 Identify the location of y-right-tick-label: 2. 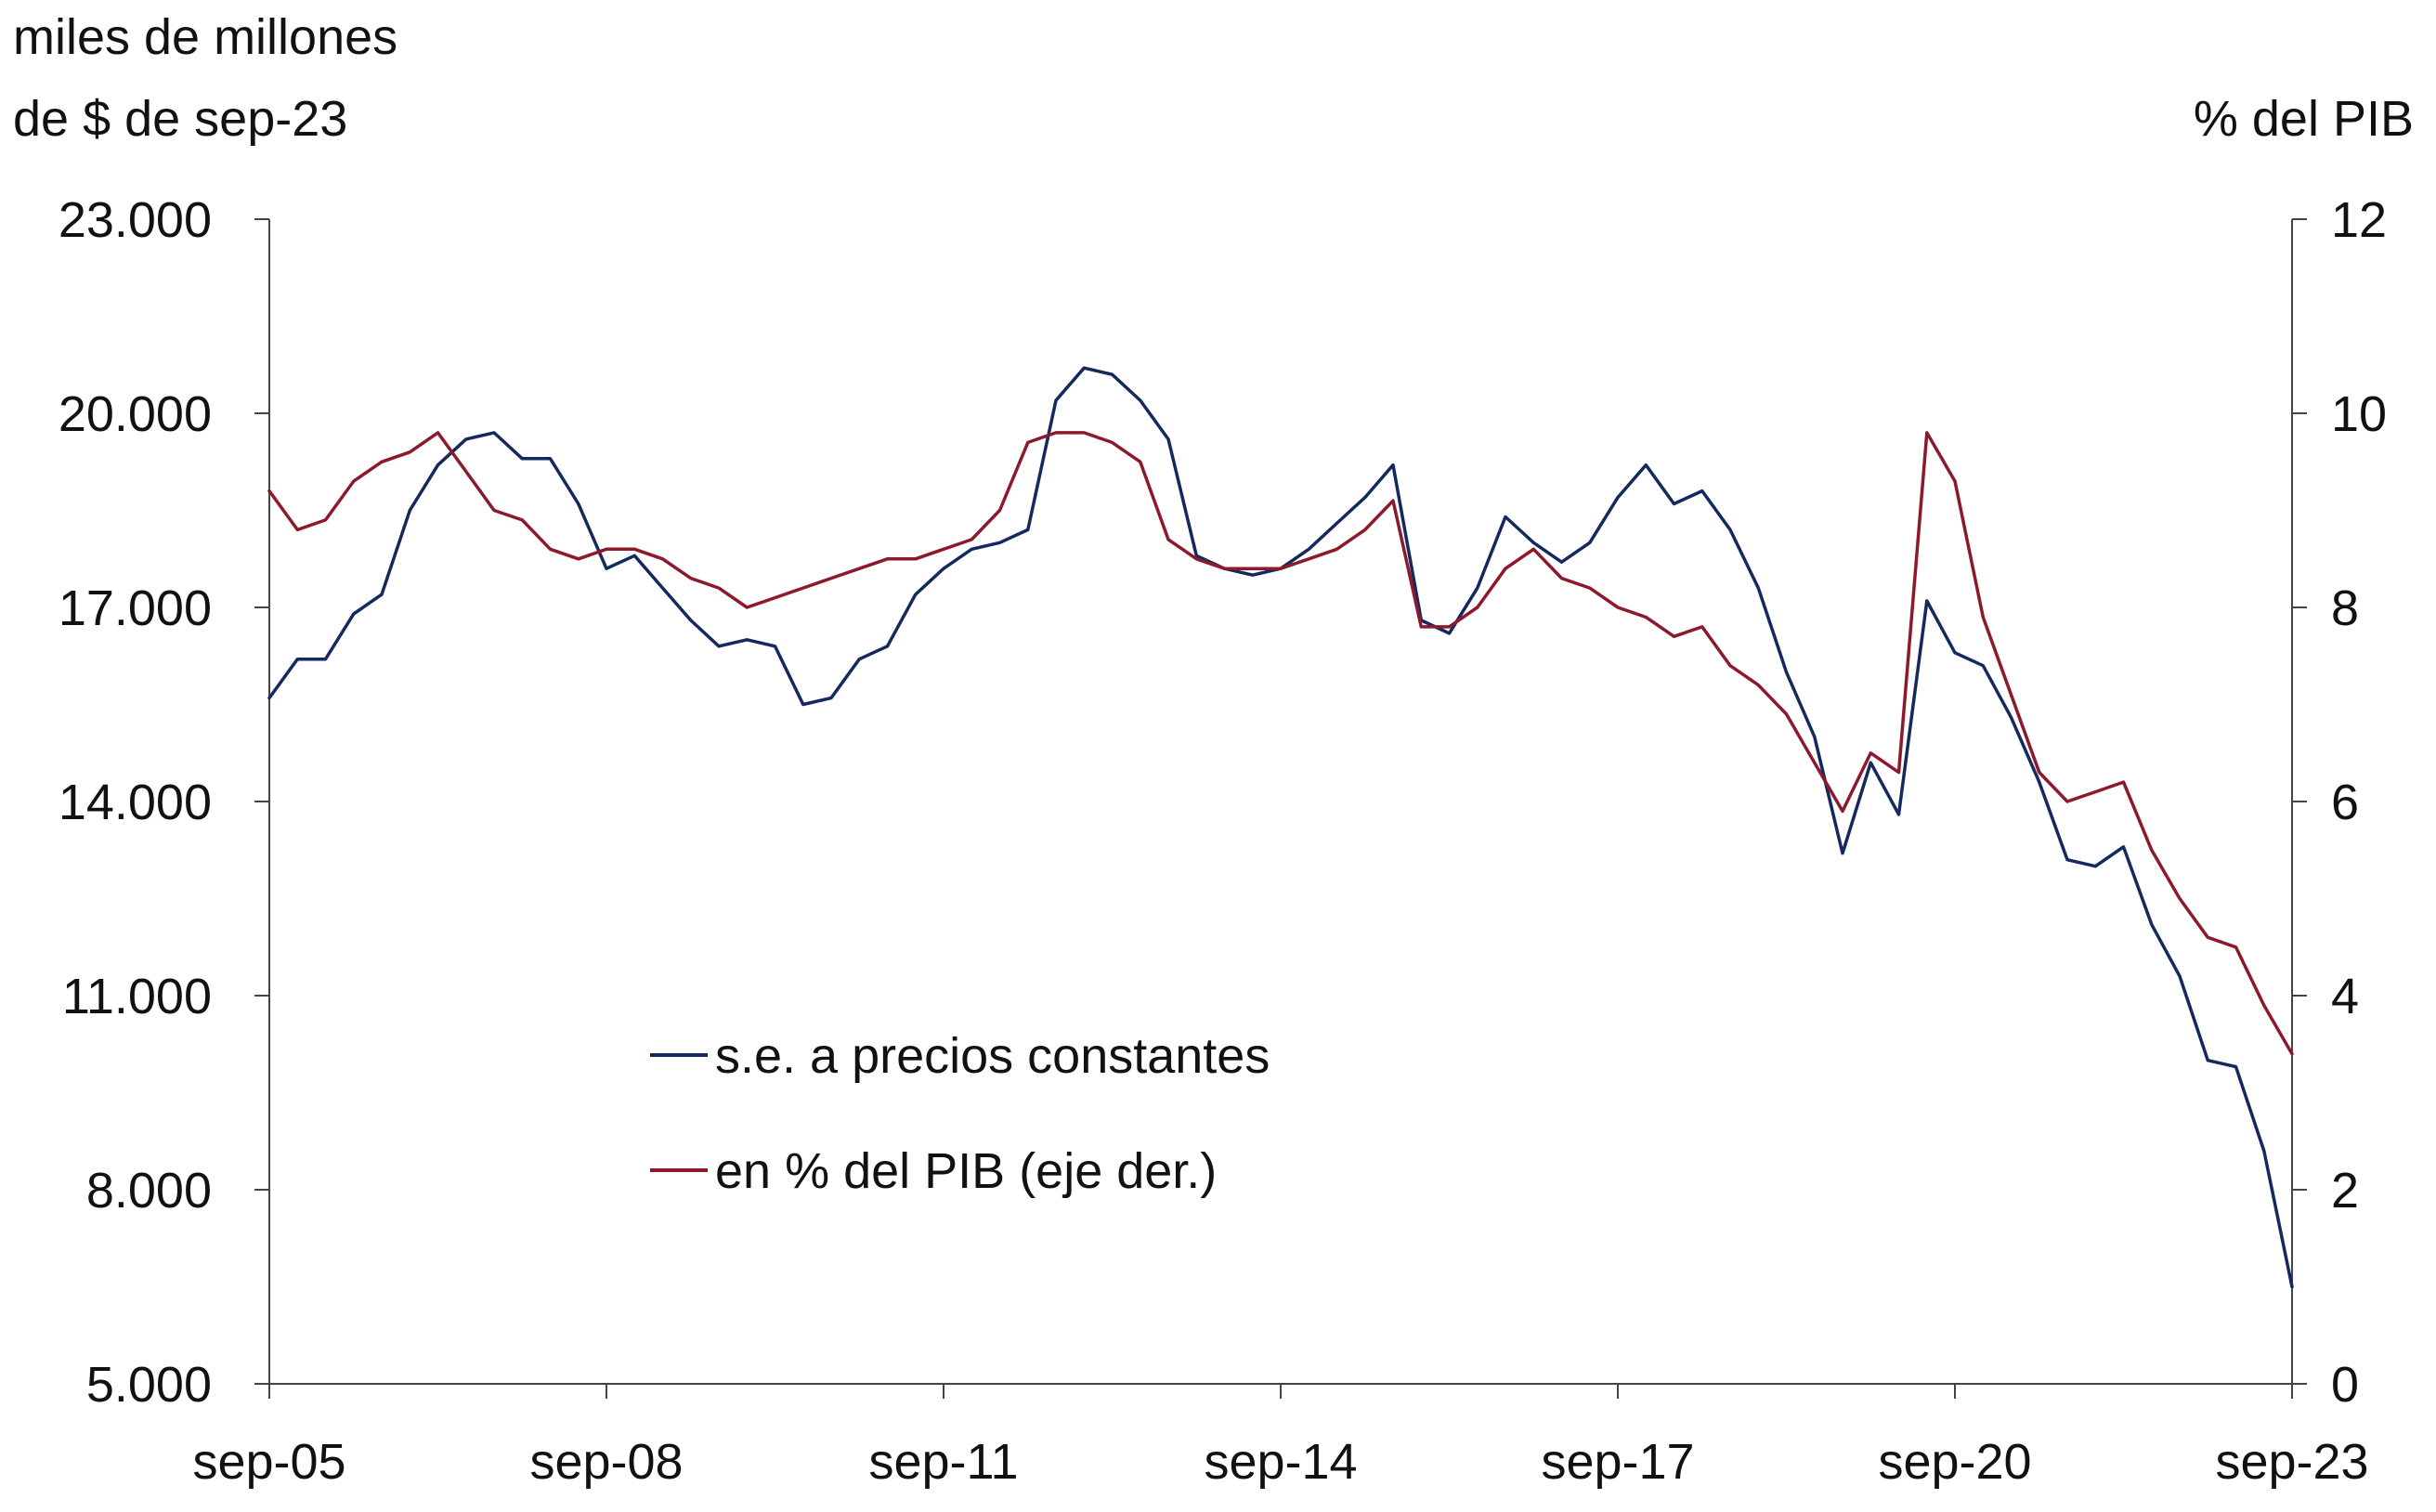
(2345, 1191).